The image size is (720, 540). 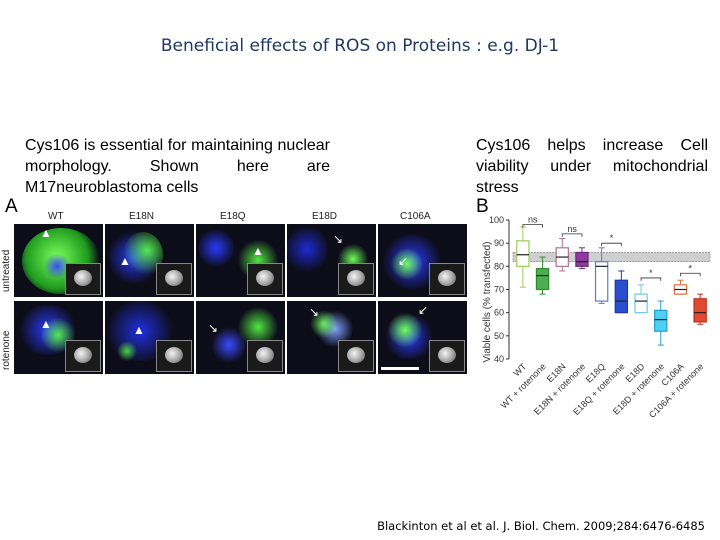 What do you see at coordinates (499, 336) in the screenshot?
I see `y-tick-label: 50` at bounding box center [499, 336].